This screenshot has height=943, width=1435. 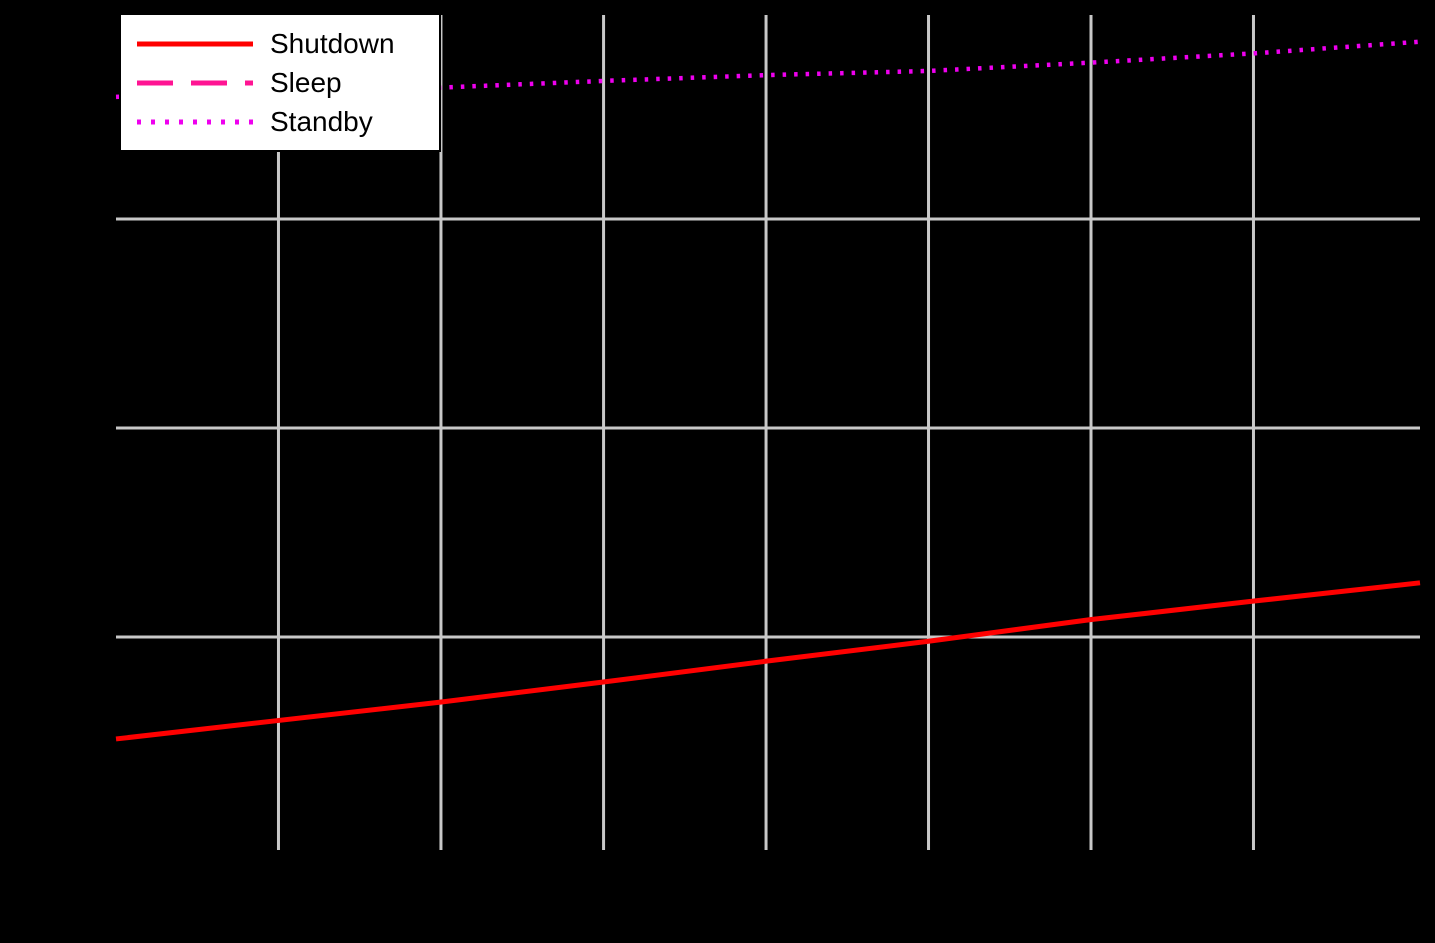 What do you see at coordinates (195, 82) in the screenshot?
I see `legend-line-sample-sleep` at bounding box center [195, 82].